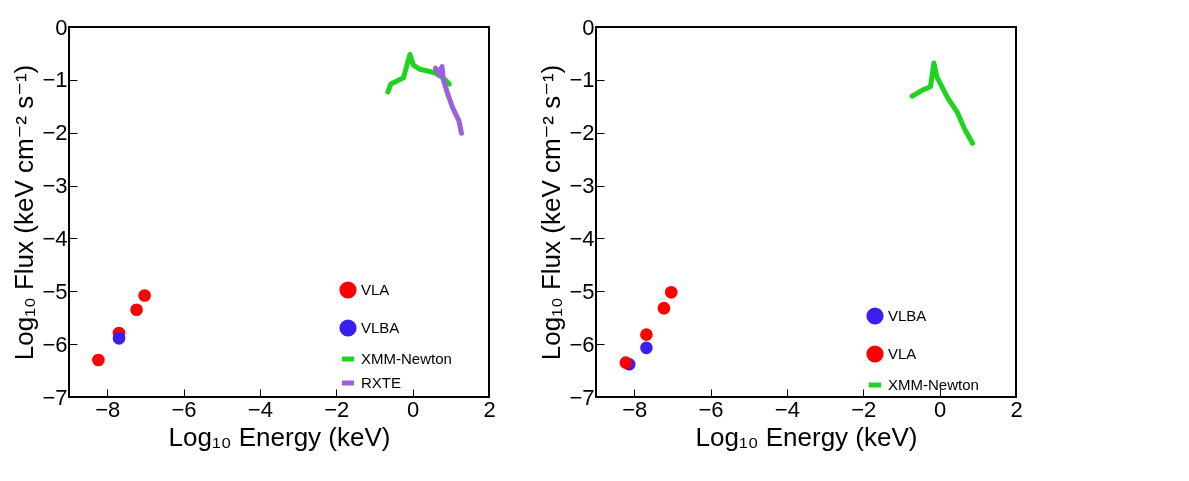 Image resolution: width=1189 pixels, height=481 pixels. Describe the element at coordinates (381, 382) in the screenshot. I see `legend-label: RXTE` at that location.